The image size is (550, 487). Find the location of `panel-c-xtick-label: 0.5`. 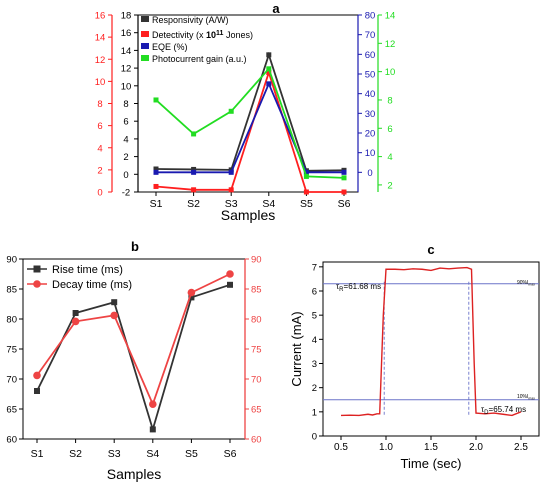

panel-c-xtick-label: 0.5 is located at coordinates (341, 447).